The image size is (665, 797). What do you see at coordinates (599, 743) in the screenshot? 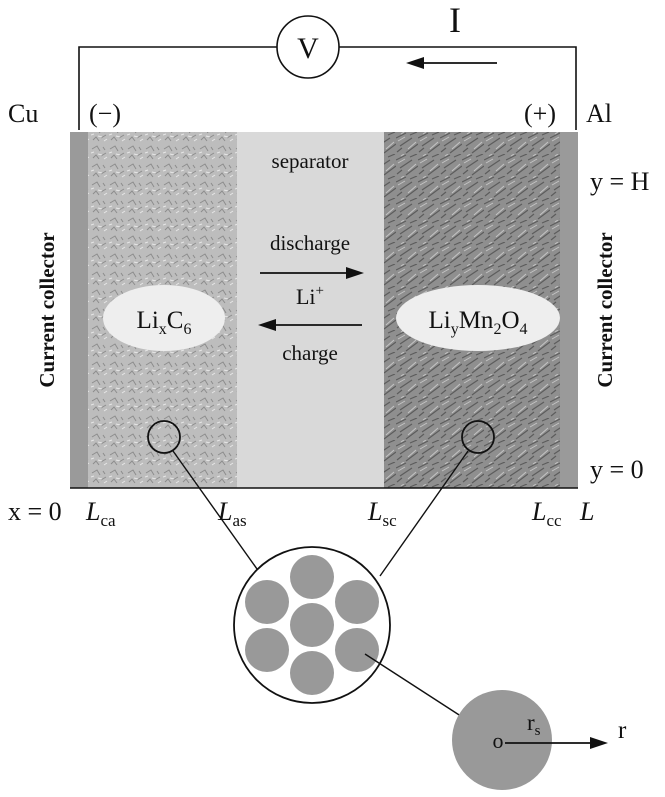
I see `radial-arrowhead-icon` at bounding box center [599, 743].